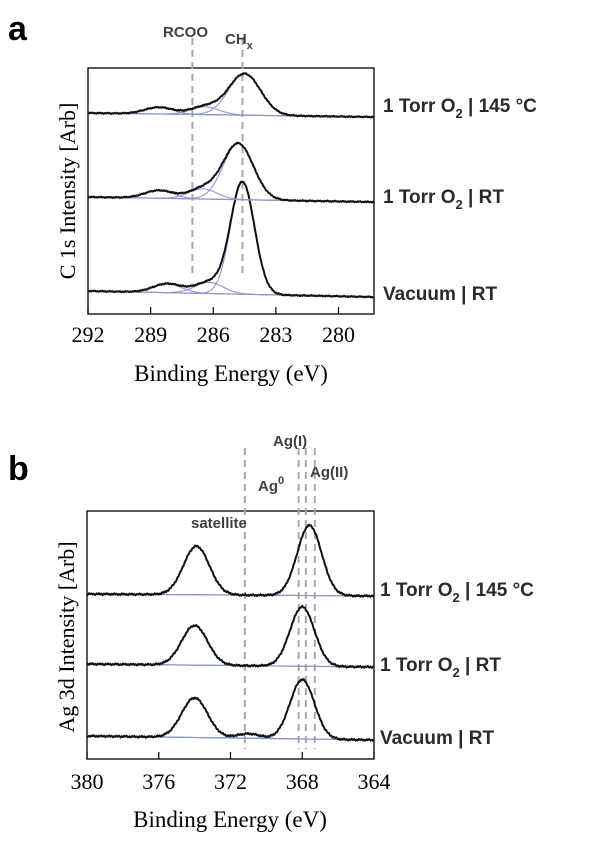 The width and height of the screenshot is (598, 850). Describe the element at coordinates (88, 334) in the screenshot. I see `x-tick-label-0: 292` at that location.